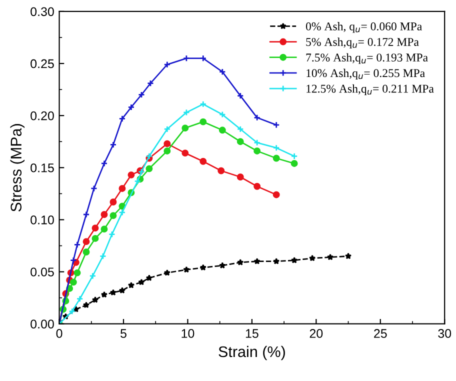 The height and width of the screenshot is (381, 456). What do you see at coordinates (42, 220) in the screenshot?
I see `y-tick-label: 0.10` at bounding box center [42, 220].